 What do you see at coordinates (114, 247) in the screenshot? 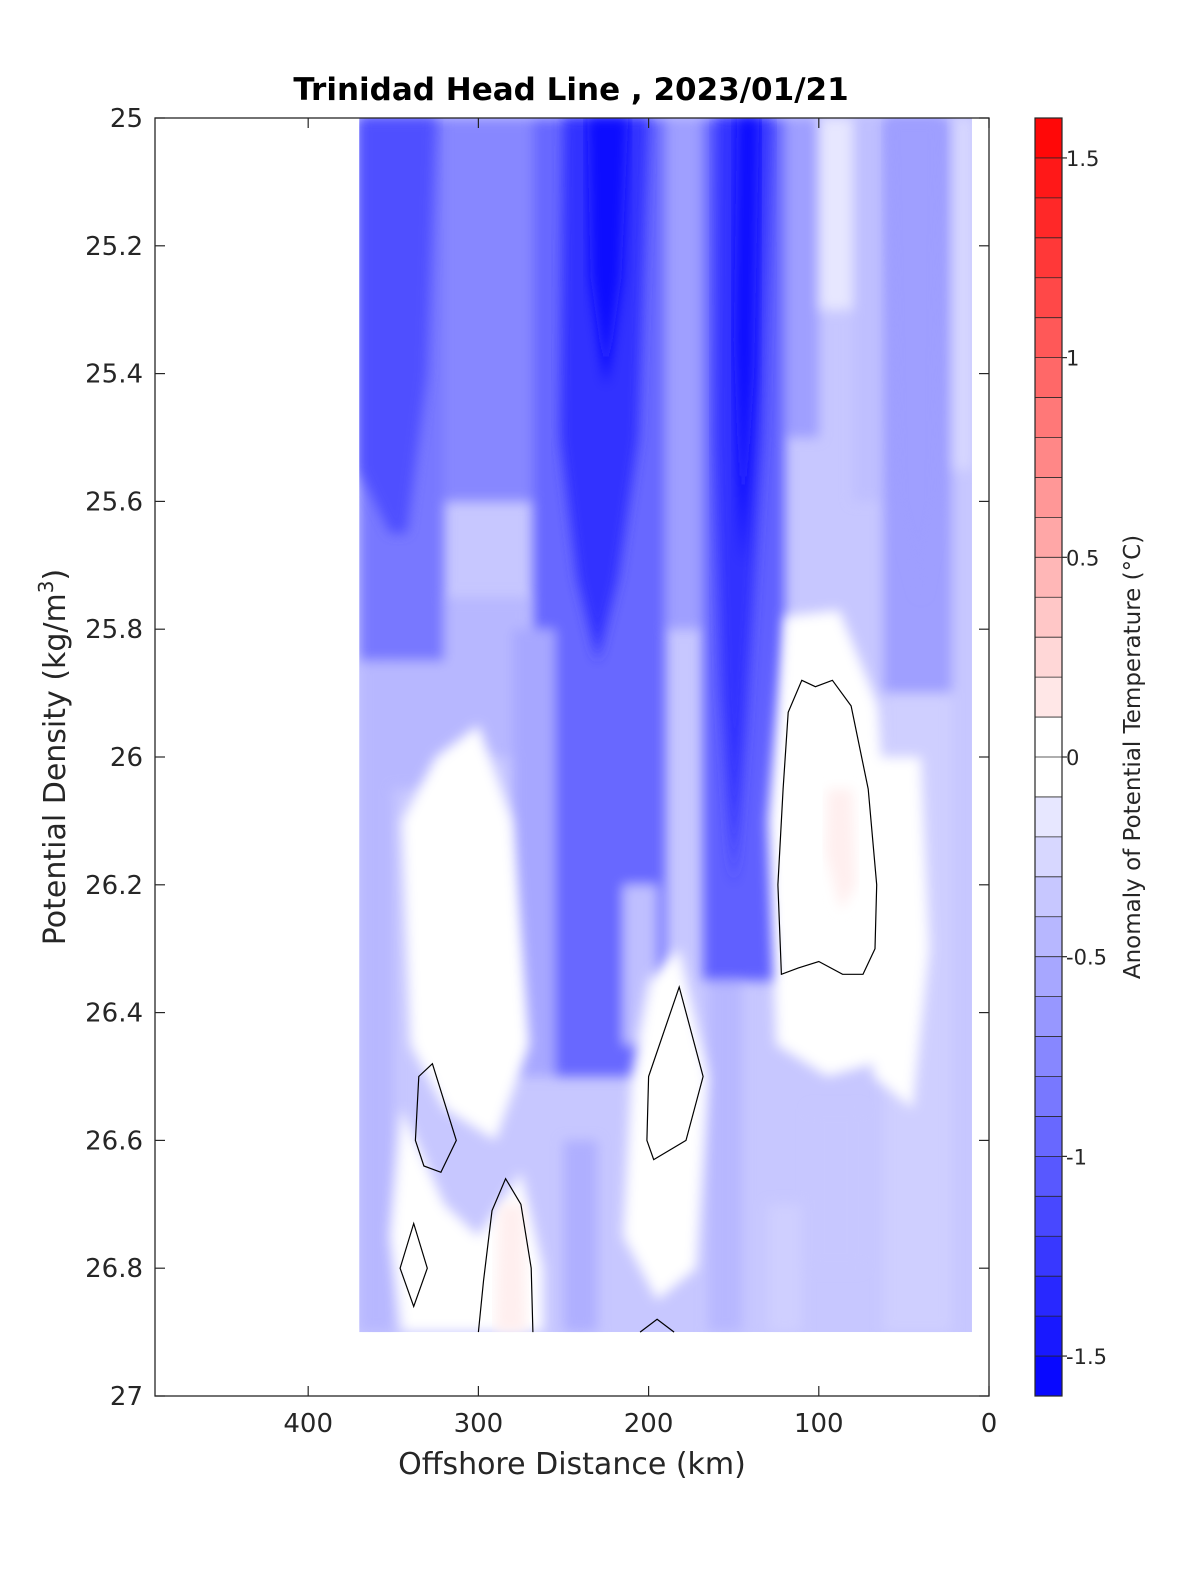
I see `y-tick-label: 25.2` at bounding box center [114, 247].